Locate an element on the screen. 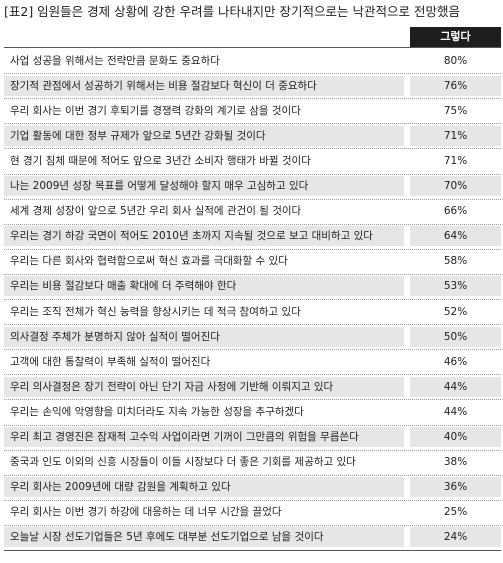 Image resolution: width=503 pixels, height=563 pixels. table-row: 장기적 관점에서 성공하기 위해서는 비용 절감보다 혁신이 더 중요하다 76% is located at coordinates (252, 85).